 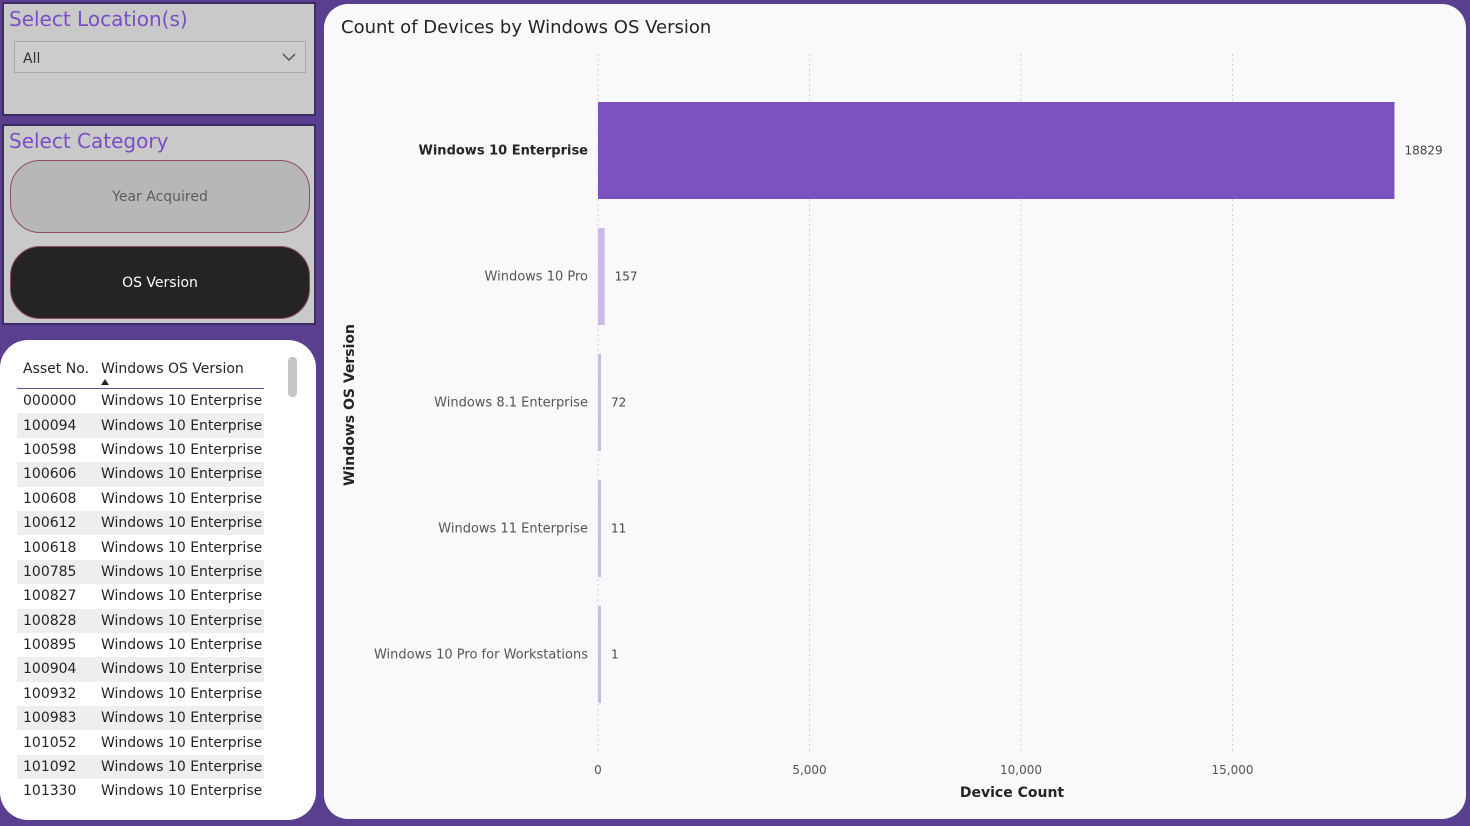 I want to click on table-row: 100785 Windows 10 Enterprise, so click(x=140, y=572).